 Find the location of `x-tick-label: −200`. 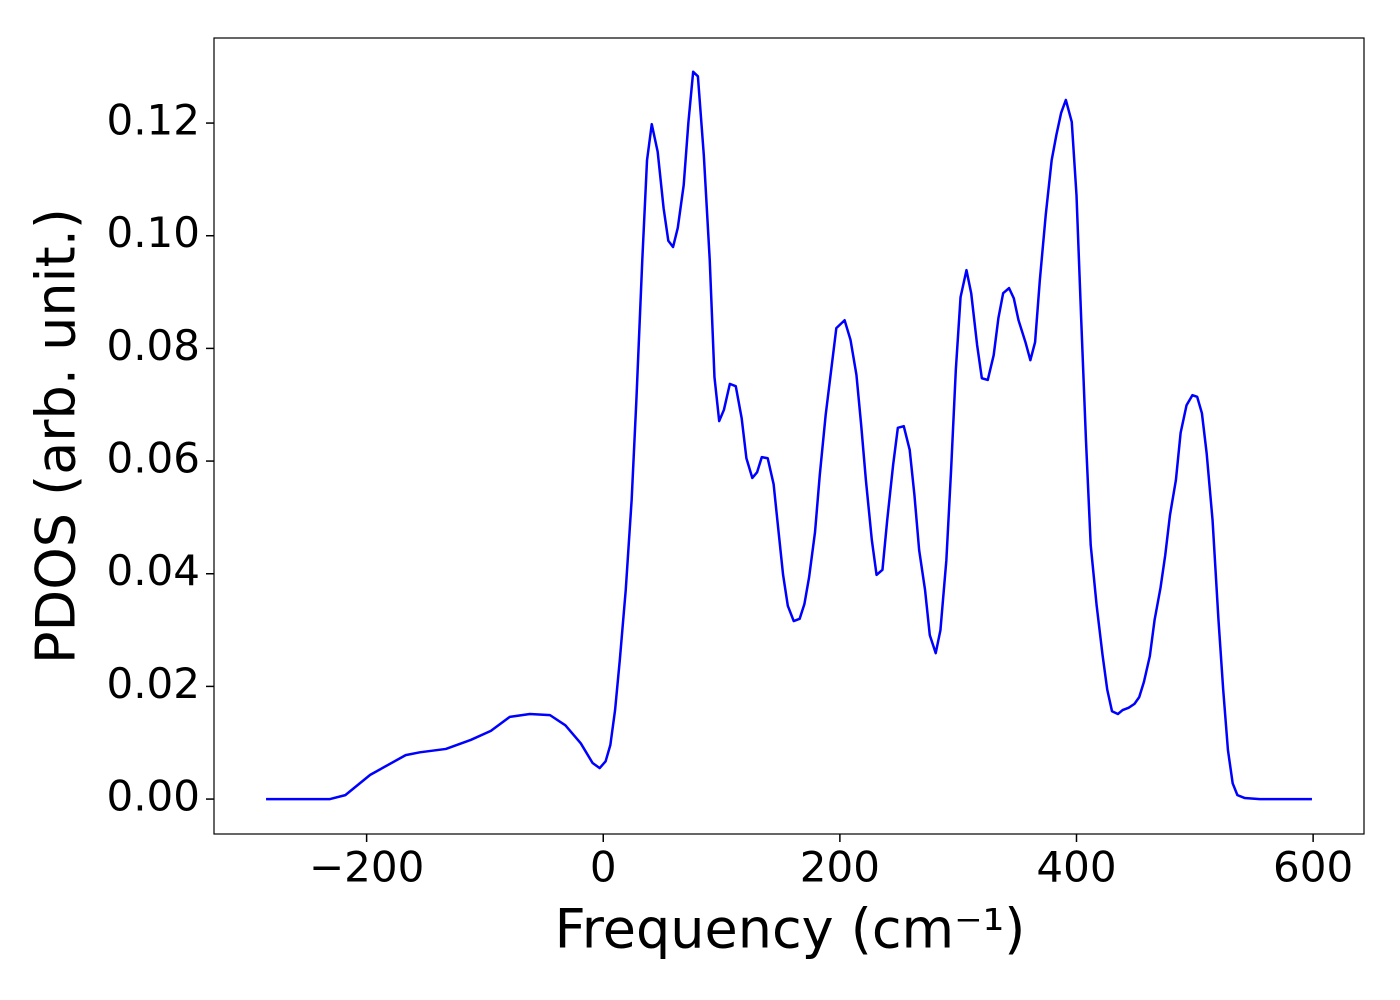

x-tick-label: −200 is located at coordinates (366, 867).